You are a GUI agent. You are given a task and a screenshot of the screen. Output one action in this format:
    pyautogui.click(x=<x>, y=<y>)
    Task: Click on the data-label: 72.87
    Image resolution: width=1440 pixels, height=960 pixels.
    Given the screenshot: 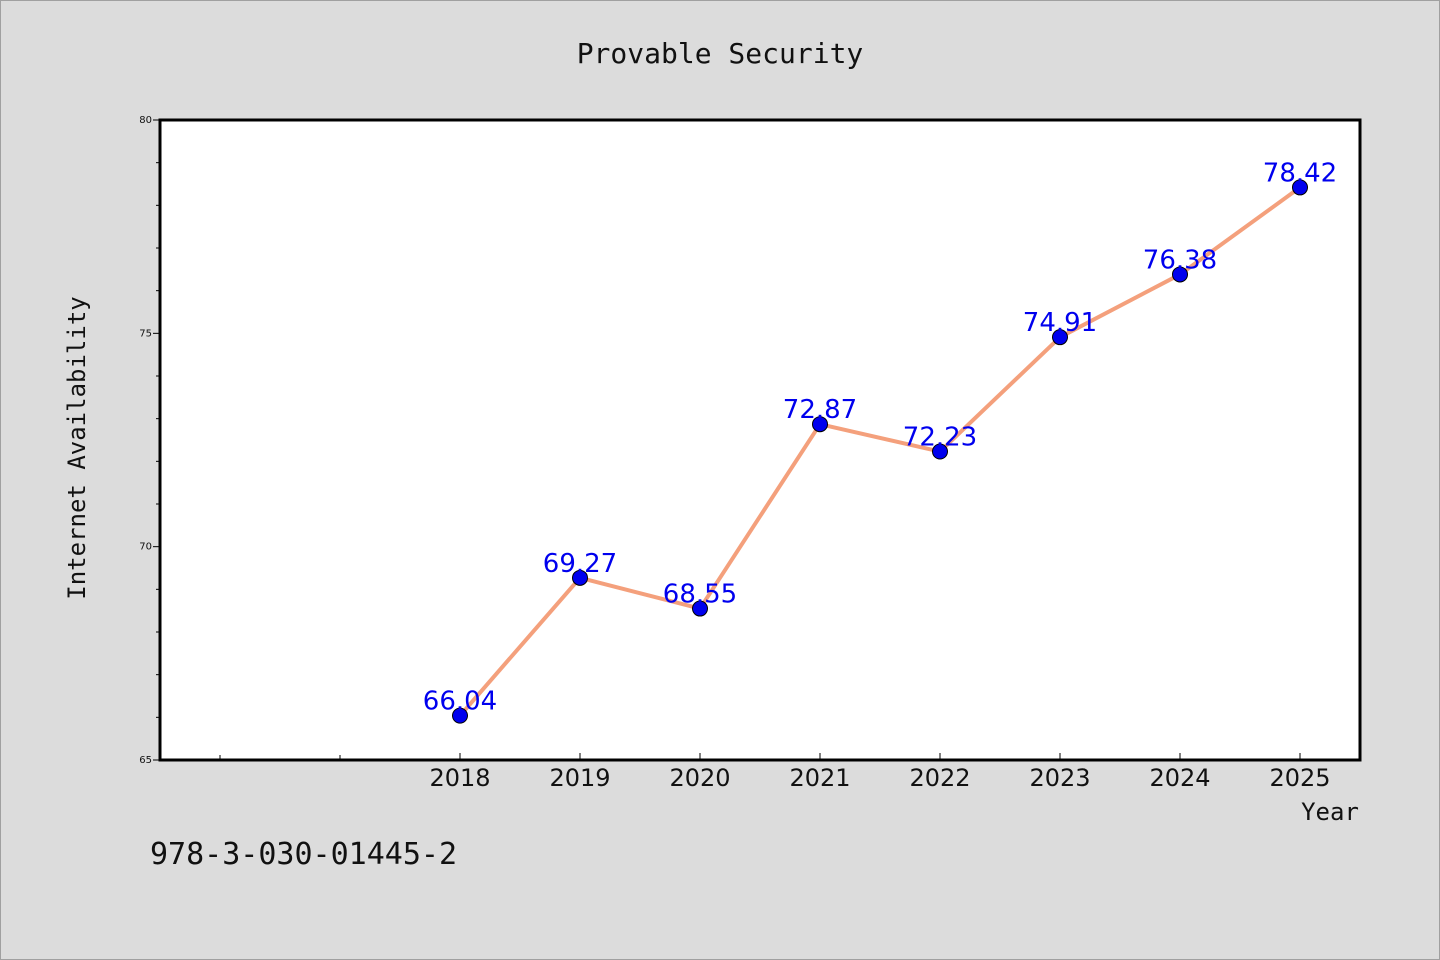 What is the action you would take?
    pyautogui.click(x=820, y=410)
    